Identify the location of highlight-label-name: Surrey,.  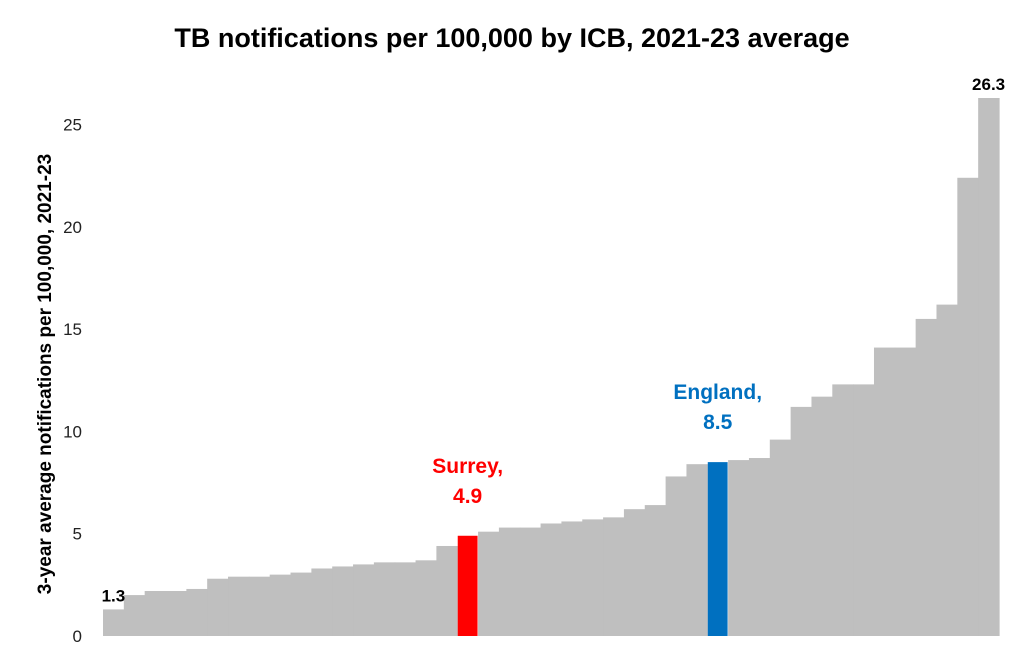
(467, 466).